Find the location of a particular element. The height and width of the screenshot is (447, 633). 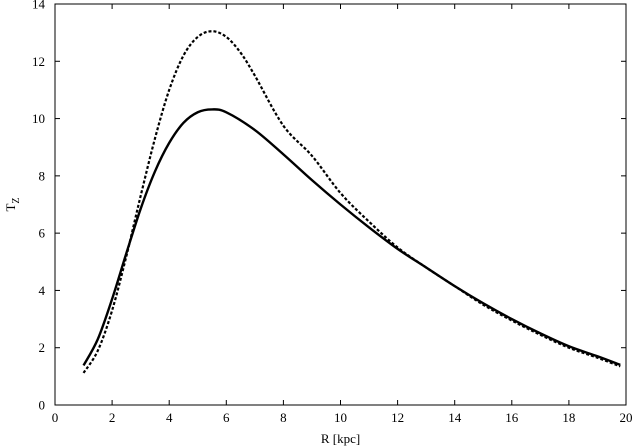

x-tick-label-0: 0 is located at coordinates (55, 417).